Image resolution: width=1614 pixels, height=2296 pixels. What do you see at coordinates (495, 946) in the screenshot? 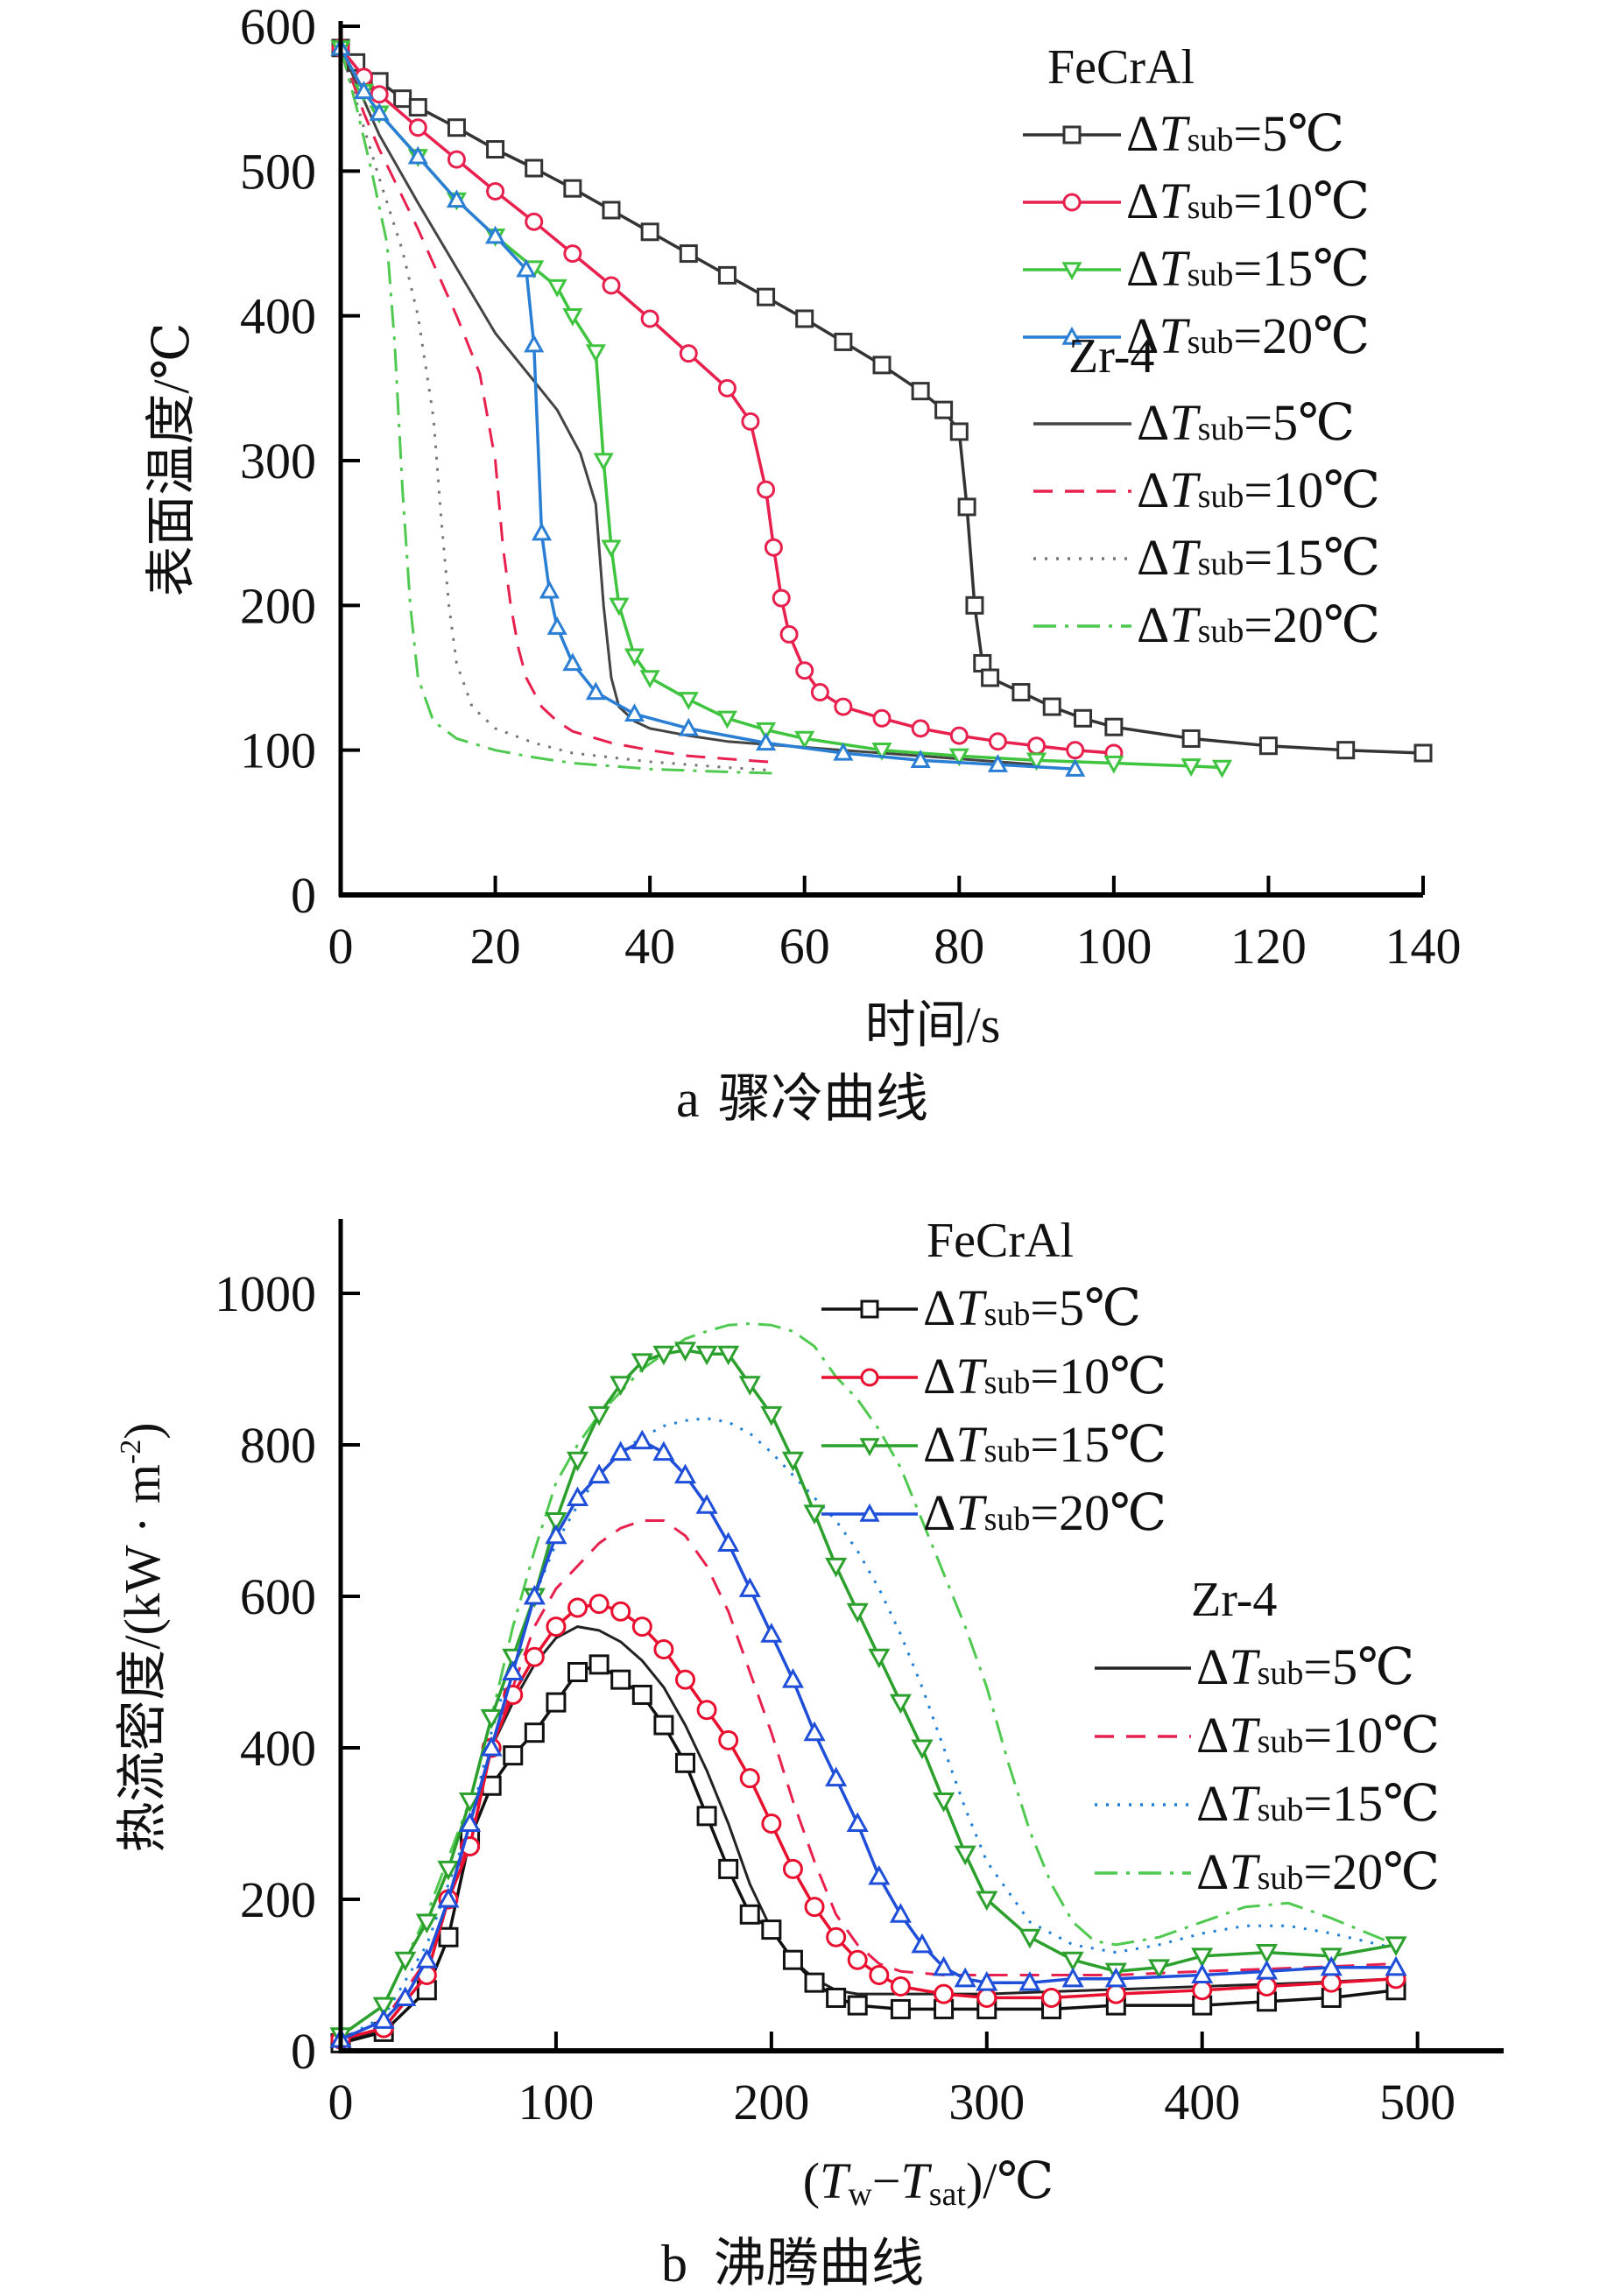
I see `x-tick-label: 20` at bounding box center [495, 946].